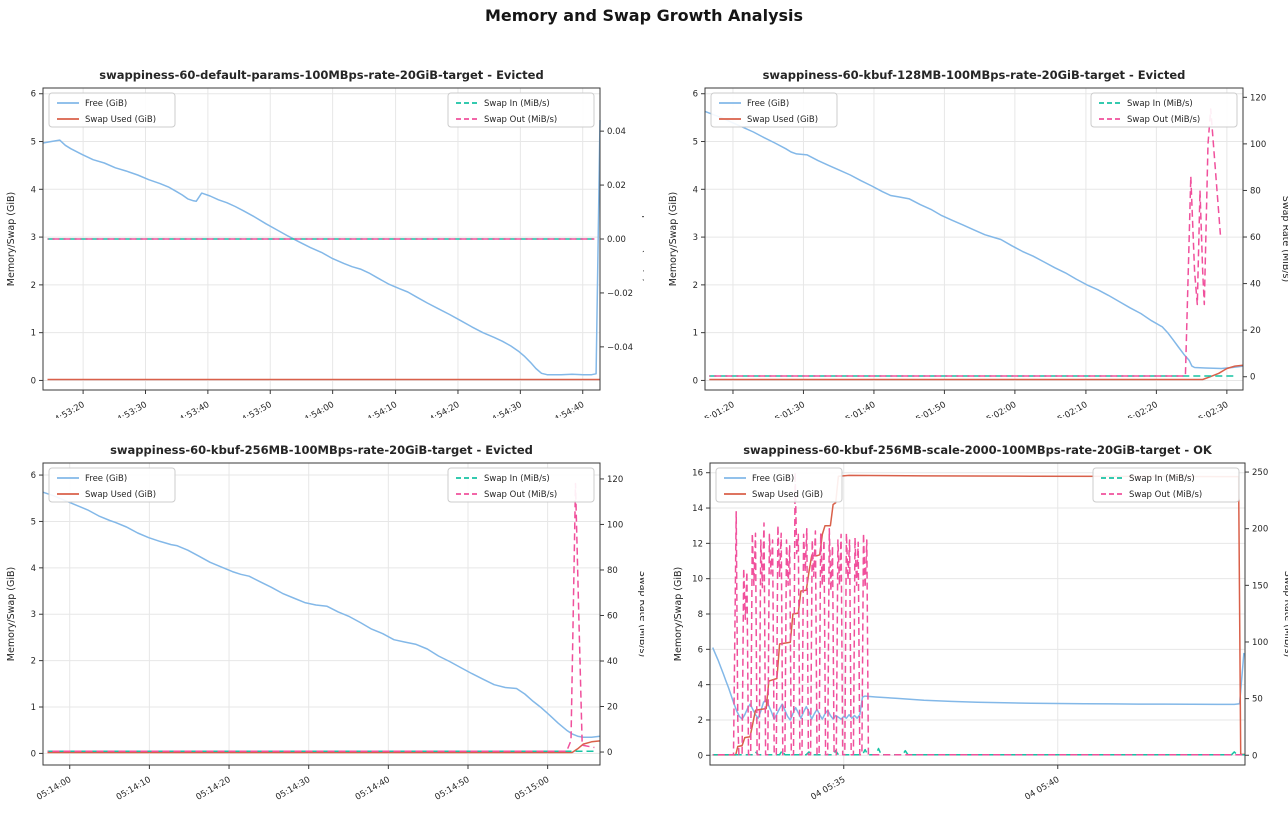  I want to click on y-axis-right: 0 20 40 60 80 100 120, so click(611, 616).